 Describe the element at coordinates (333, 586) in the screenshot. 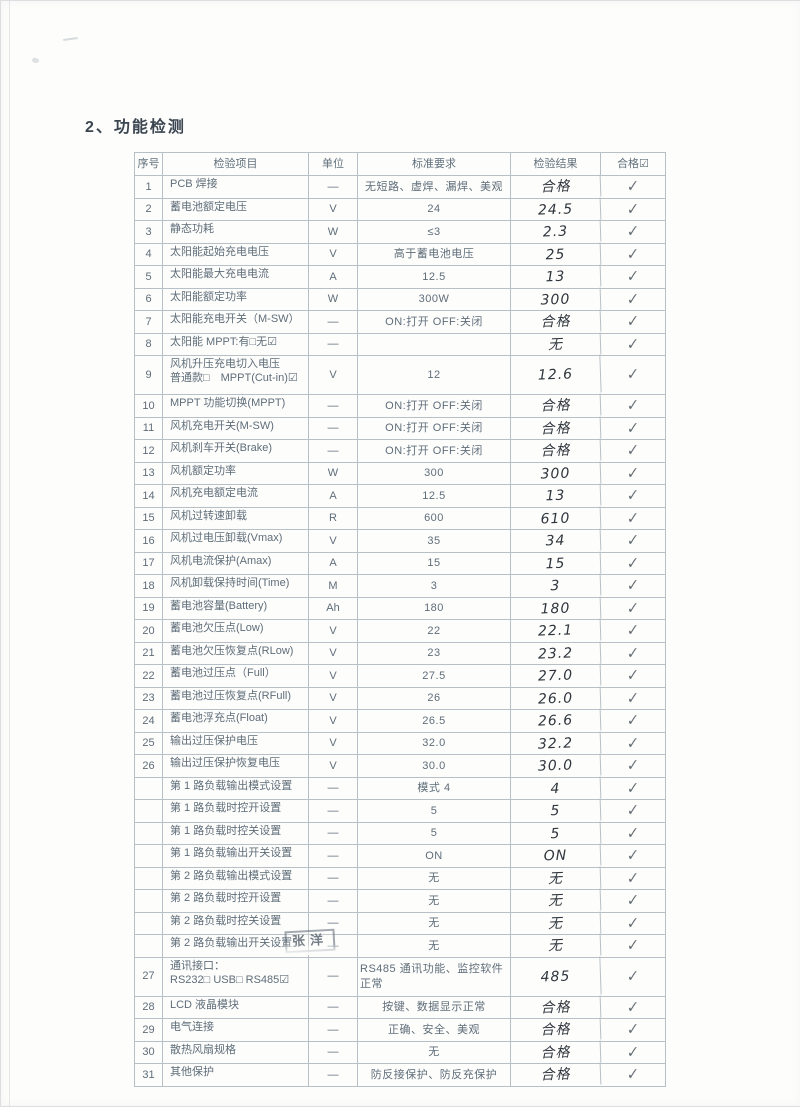

I see `cell-unit: M` at that location.